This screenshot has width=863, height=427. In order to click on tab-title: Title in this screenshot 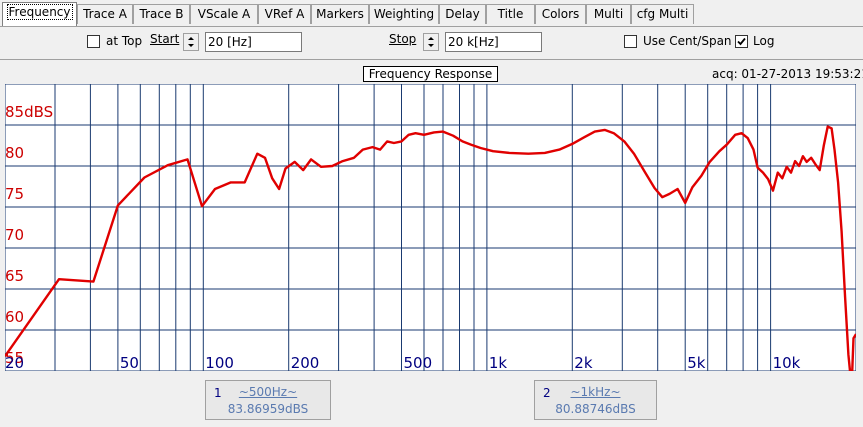, I will do `click(510, 14)`.